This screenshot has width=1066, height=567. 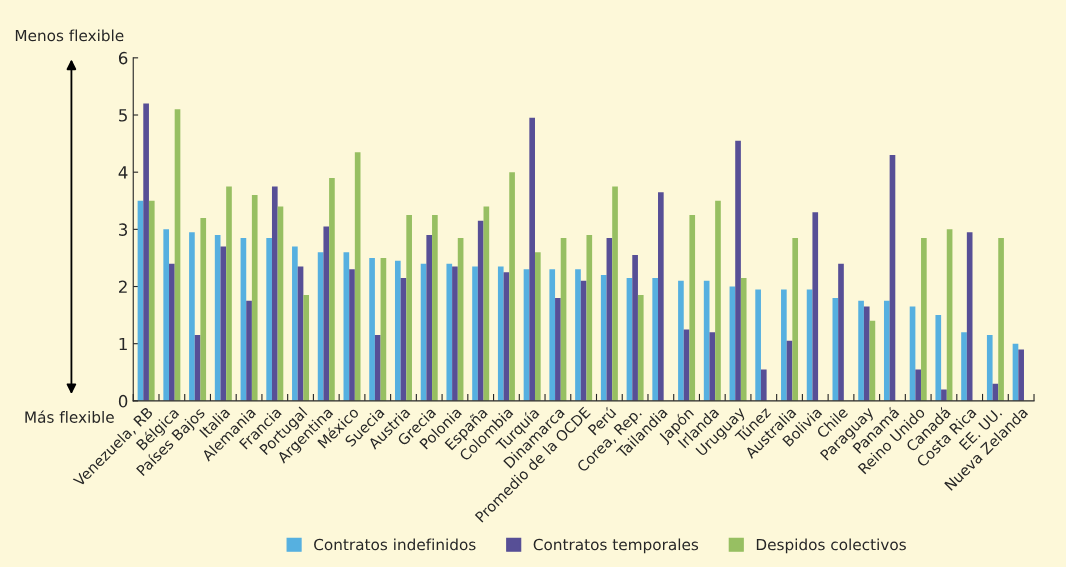 I want to click on legend-label: Contratos indefinidos, so click(x=395, y=544).